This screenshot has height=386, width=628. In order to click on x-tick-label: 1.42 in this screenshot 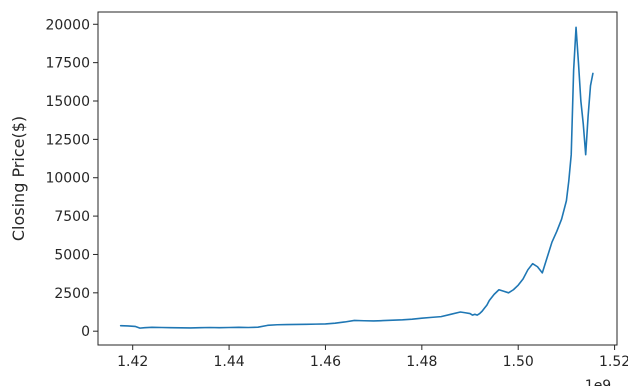, I will do `click(132, 362)`.